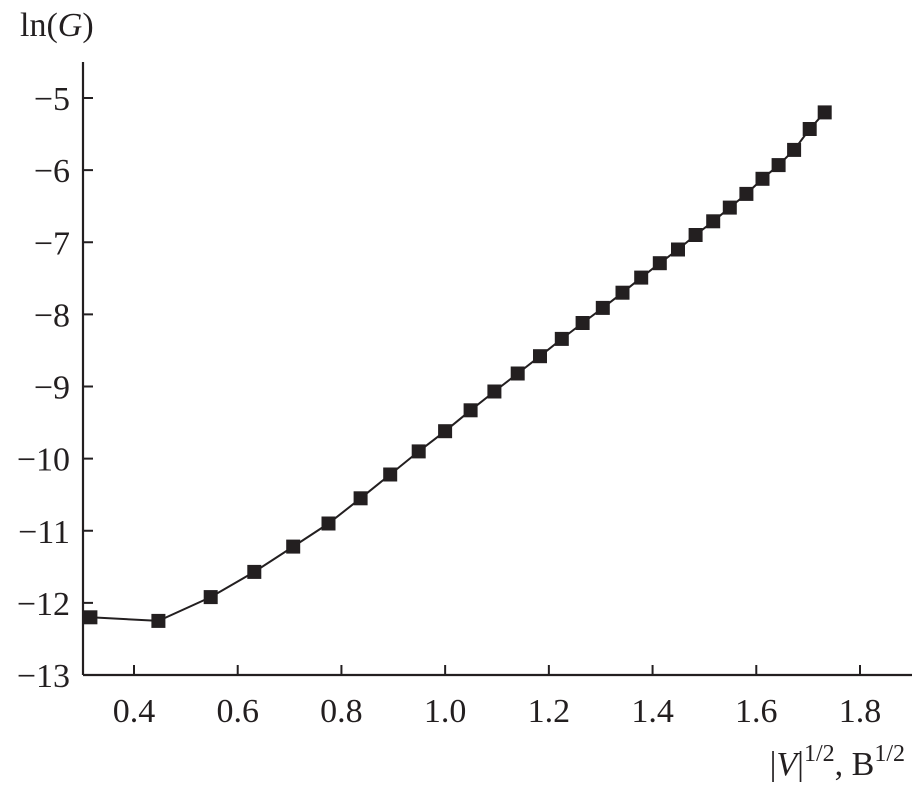 The width and height of the screenshot is (913, 785). Describe the element at coordinates (43, 460) in the screenshot. I see `y-tick-label: −10` at that location.